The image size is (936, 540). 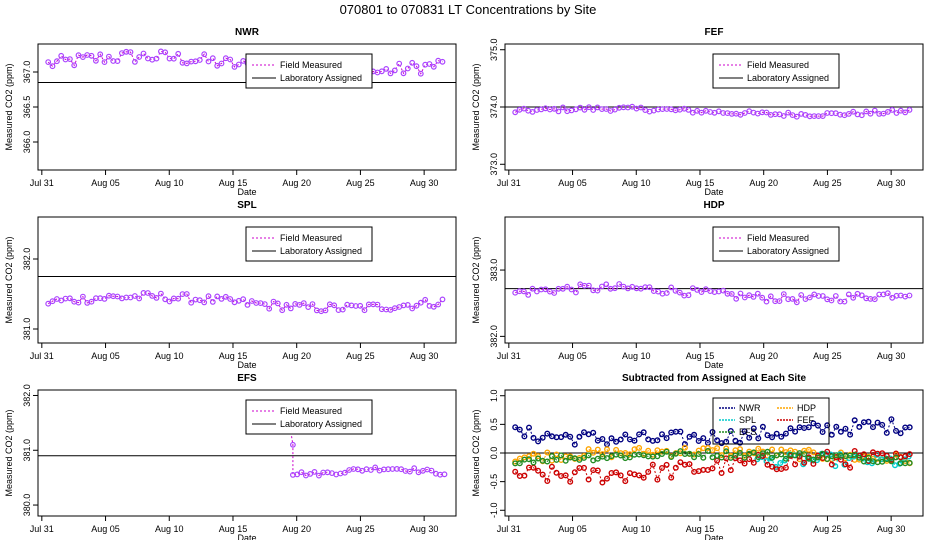 I want to click on y-tick-label: 1.0, so click(x=494, y=395).